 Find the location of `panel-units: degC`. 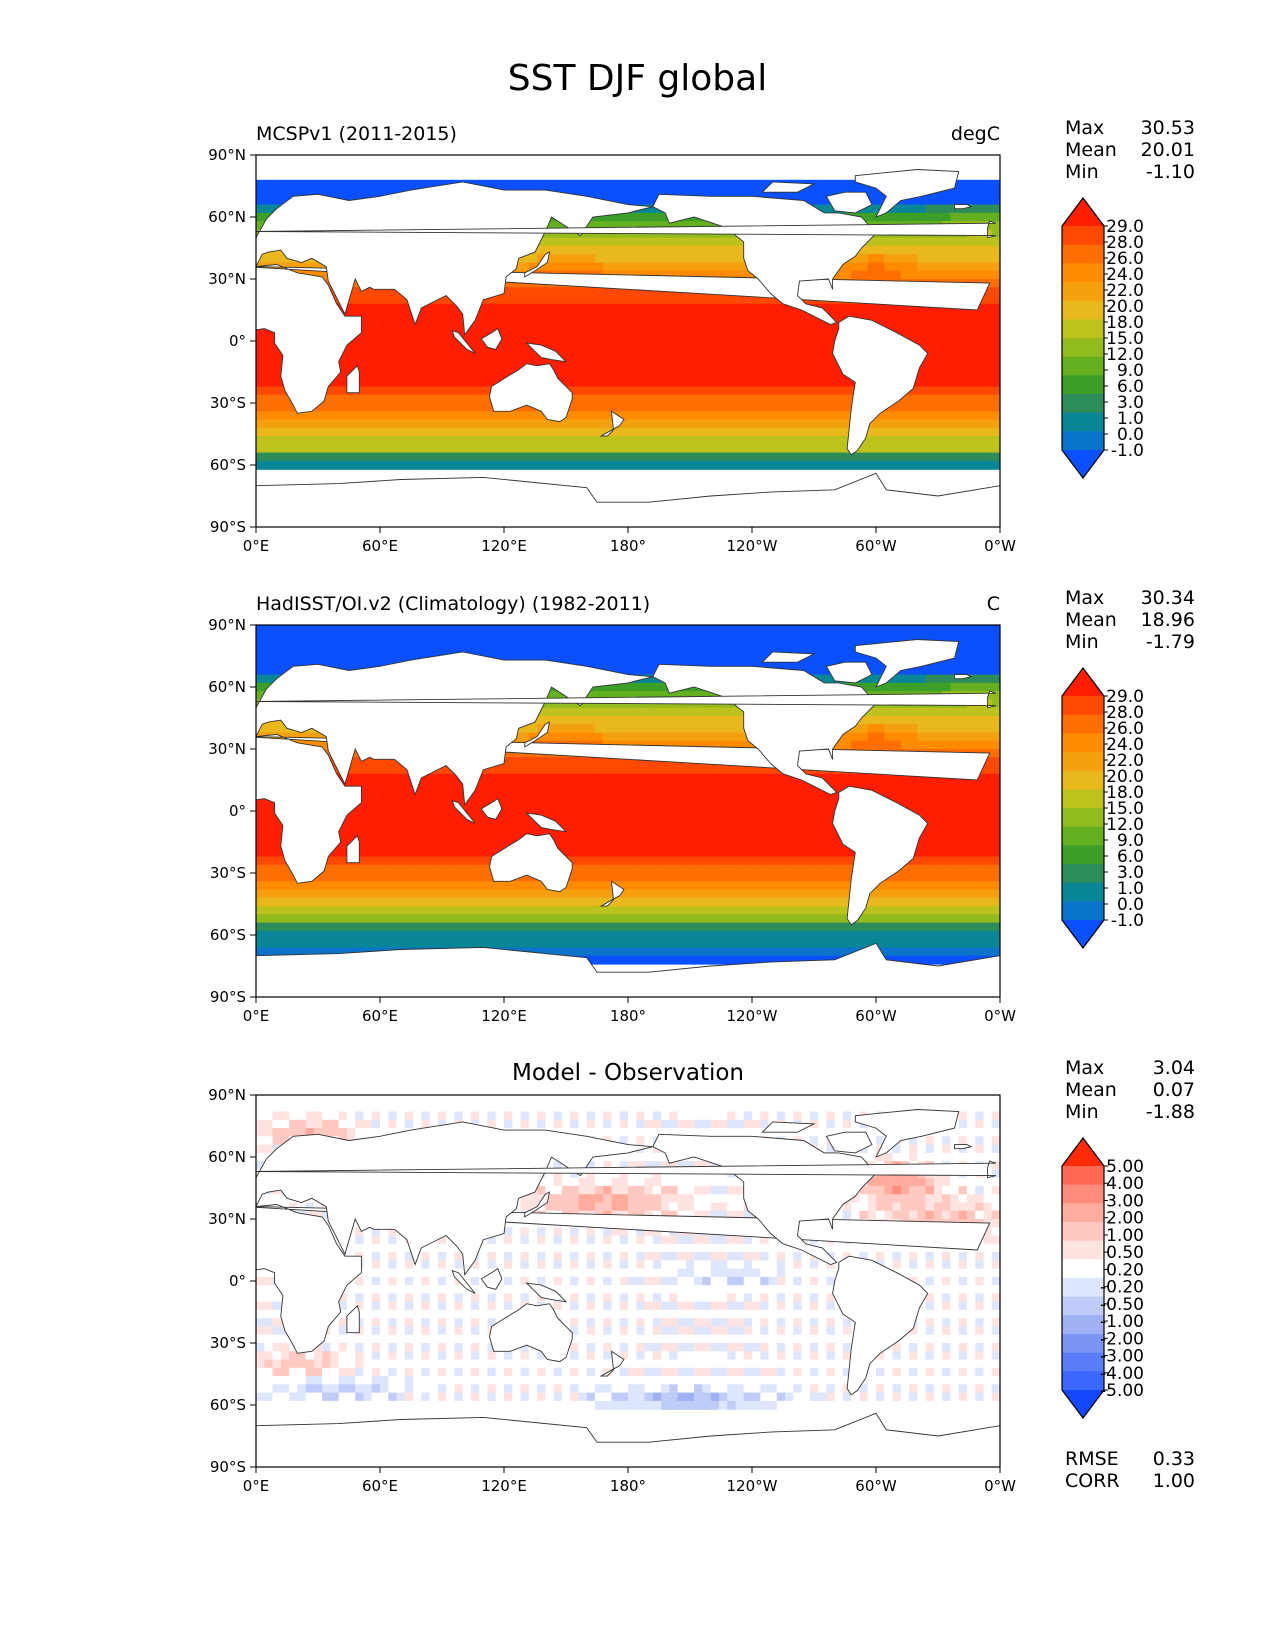

panel-units: degC is located at coordinates (975, 134).